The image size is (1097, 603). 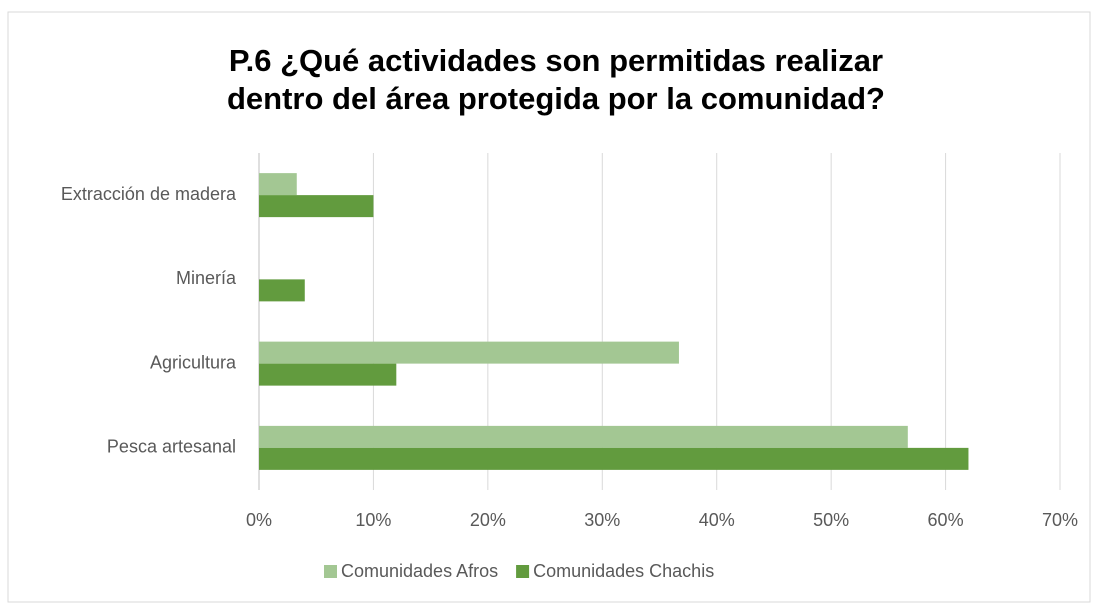 What do you see at coordinates (149, 194) in the screenshot?
I see `y-tick-label: Extracción de madera` at bounding box center [149, 194].